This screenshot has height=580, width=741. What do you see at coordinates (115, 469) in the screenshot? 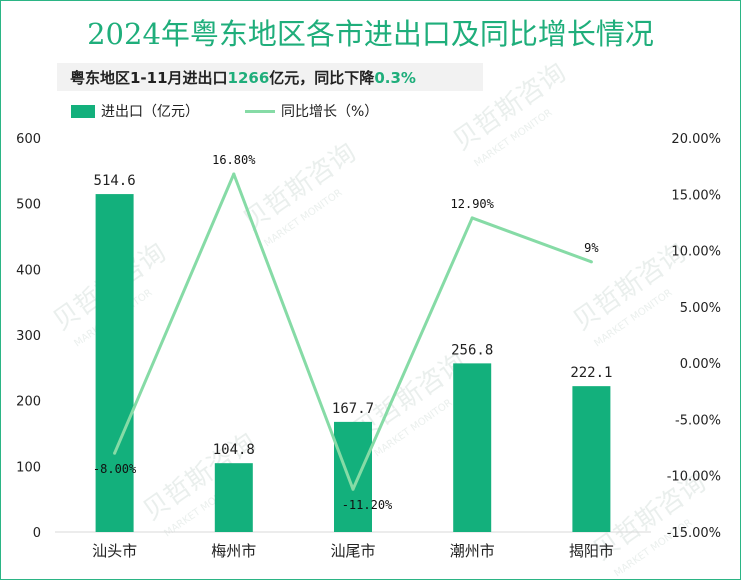
I see `growth-value-label: -8.00%` at bounding box center [115, 469].